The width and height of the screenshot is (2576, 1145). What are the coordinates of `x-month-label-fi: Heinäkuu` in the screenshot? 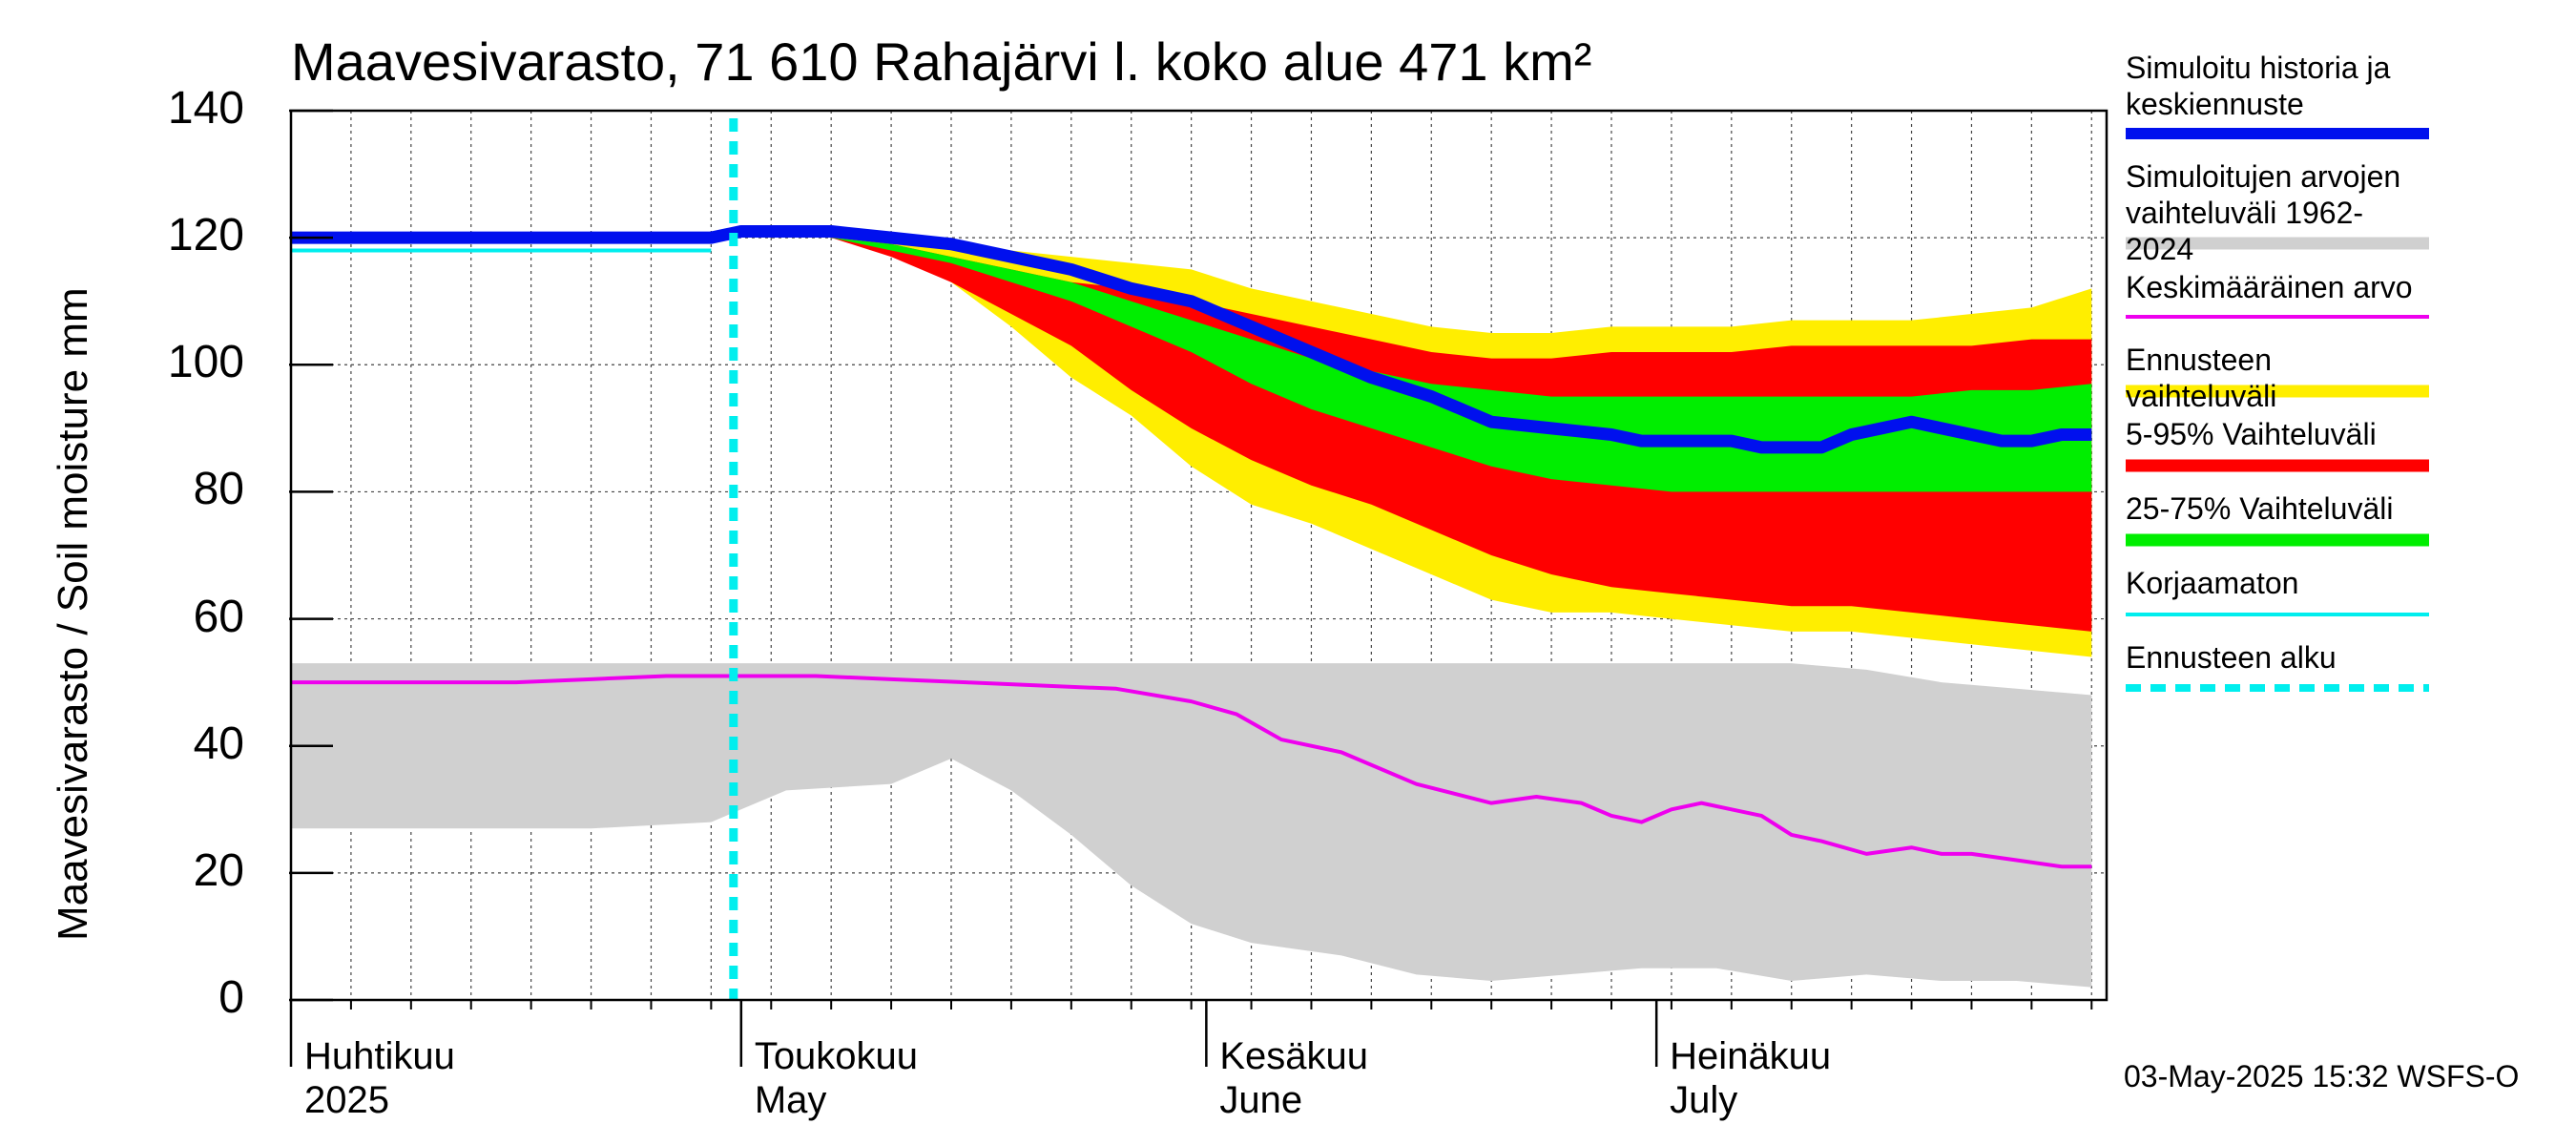 It's located at (1751, 1056).